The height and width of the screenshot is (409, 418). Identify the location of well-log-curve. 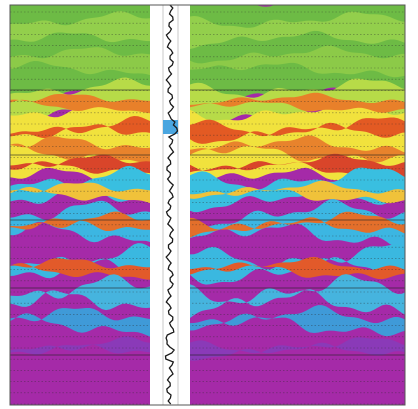
(171, 204).